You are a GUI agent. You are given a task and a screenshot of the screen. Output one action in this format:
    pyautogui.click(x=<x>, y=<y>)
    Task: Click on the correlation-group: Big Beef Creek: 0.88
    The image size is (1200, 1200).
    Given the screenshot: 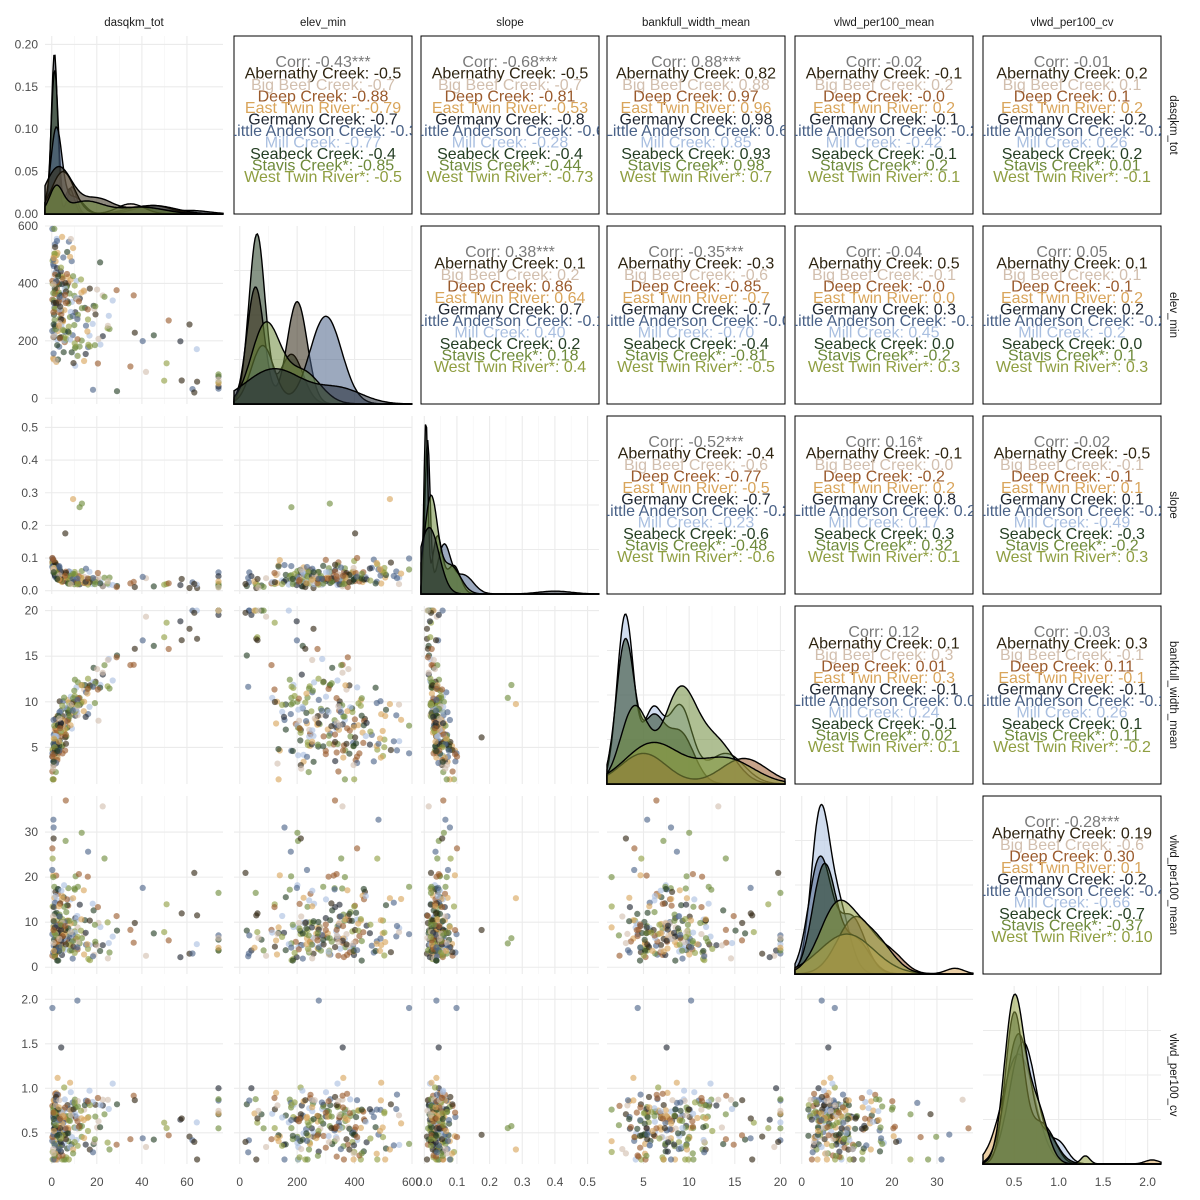 What is the action you would take?
    pyautogui.click(x=696, y=85)
    